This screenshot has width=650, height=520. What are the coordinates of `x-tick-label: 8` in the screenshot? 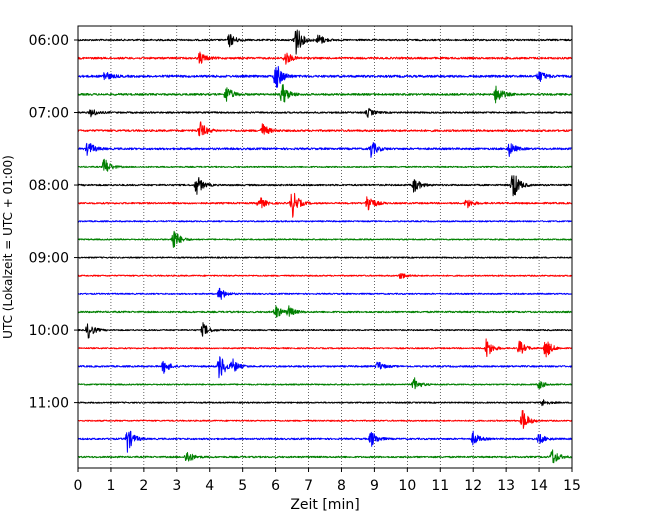 It's located at (341, 486).